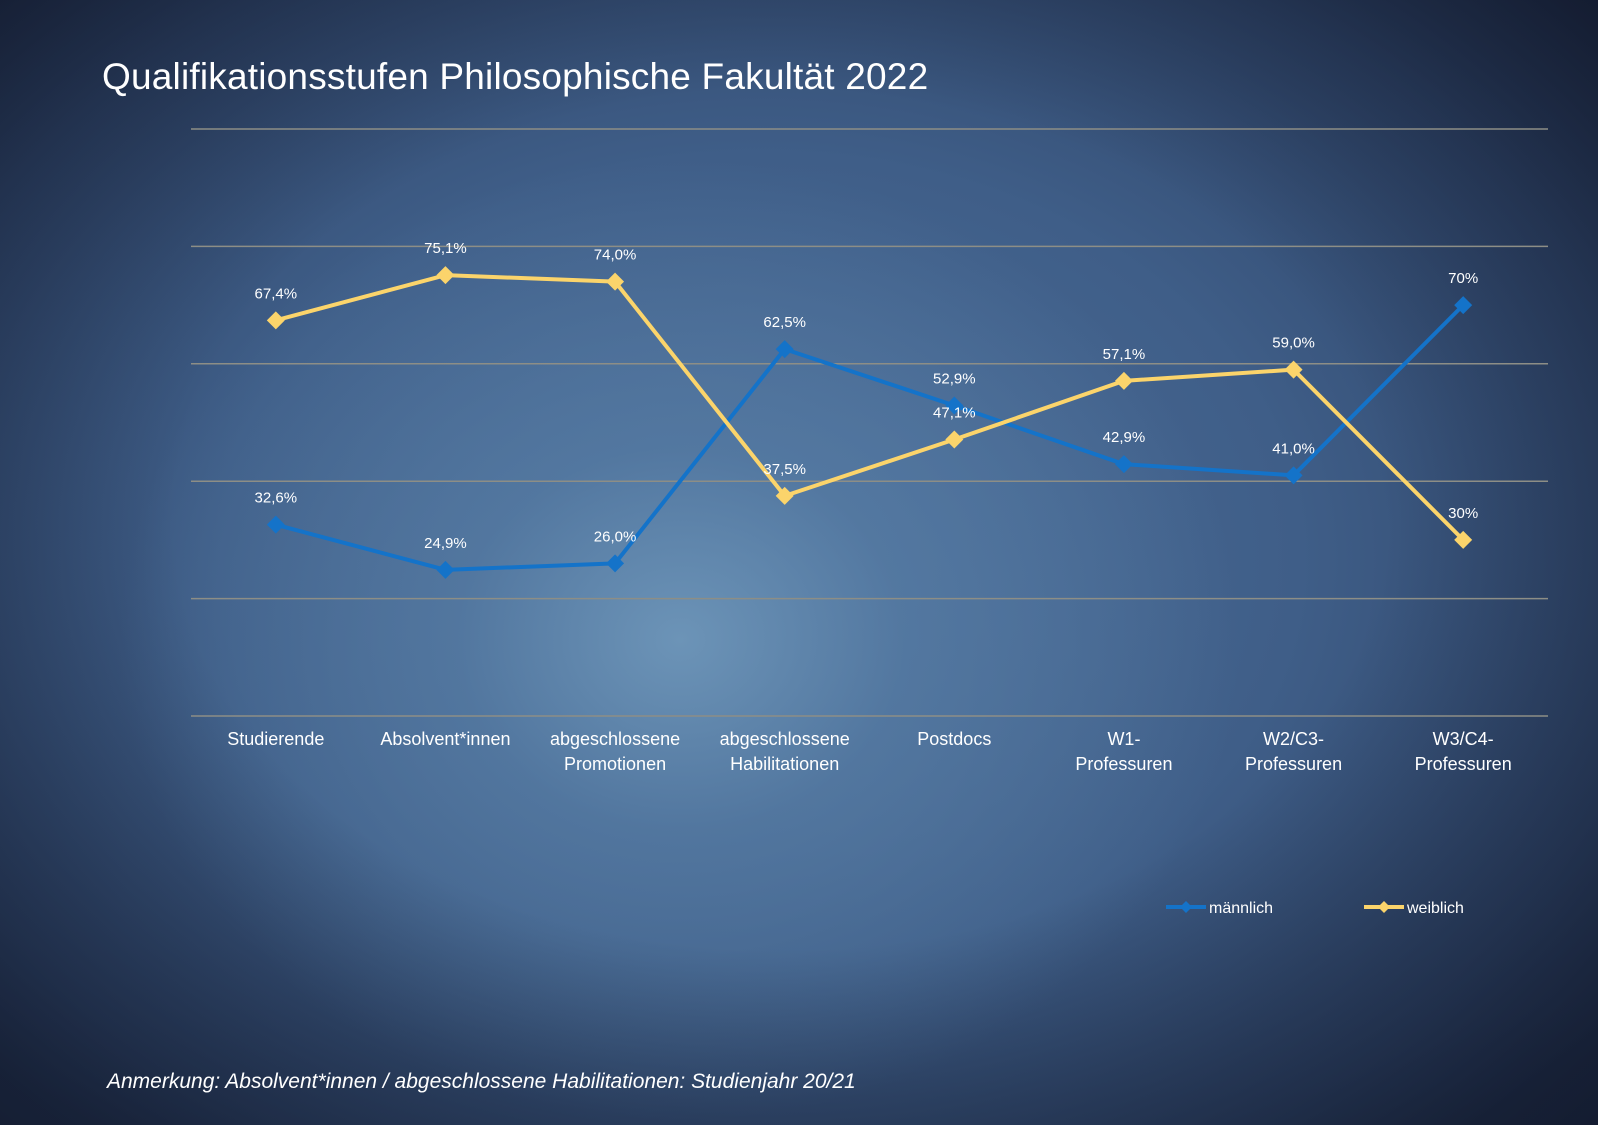 The height and width of the screenshot is (1125, 1598). What do you see at coordinates (1293, 343) in the screenshot?
I see `data-label: 59,0%` at bounding box center [1293, 343].